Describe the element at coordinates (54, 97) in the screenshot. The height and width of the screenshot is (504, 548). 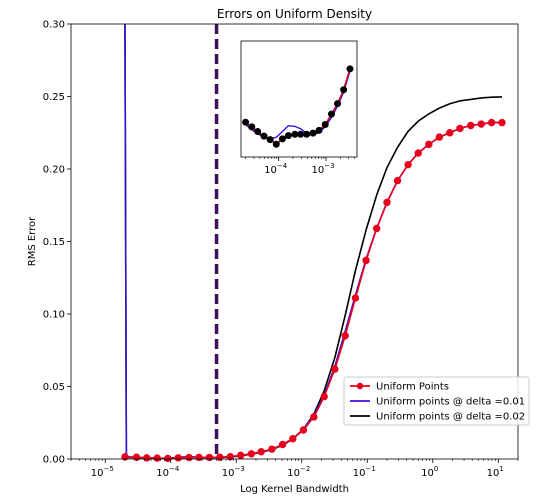
I see `y-tick-label: 0.25` at that location.